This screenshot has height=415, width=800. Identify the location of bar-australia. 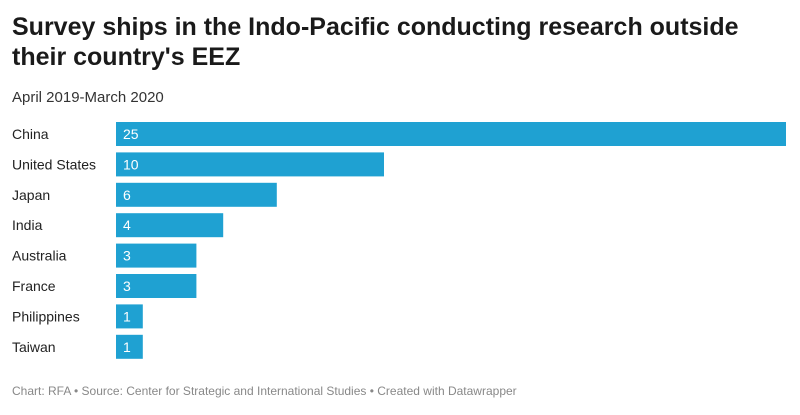
(156, 255).